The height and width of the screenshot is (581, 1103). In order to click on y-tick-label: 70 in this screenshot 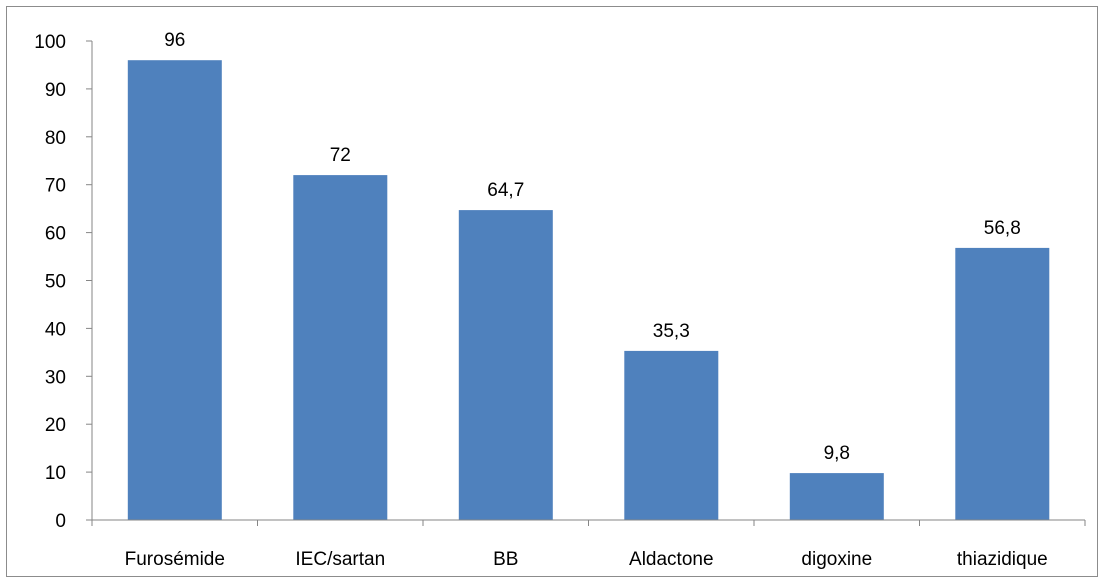, I will do `click(55, 186)`.